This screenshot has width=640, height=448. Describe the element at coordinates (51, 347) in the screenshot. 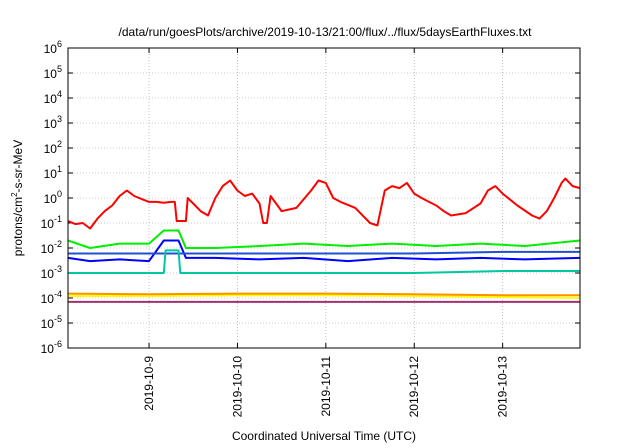

I see `y-tick-label: 10⁻⁶` at that location.